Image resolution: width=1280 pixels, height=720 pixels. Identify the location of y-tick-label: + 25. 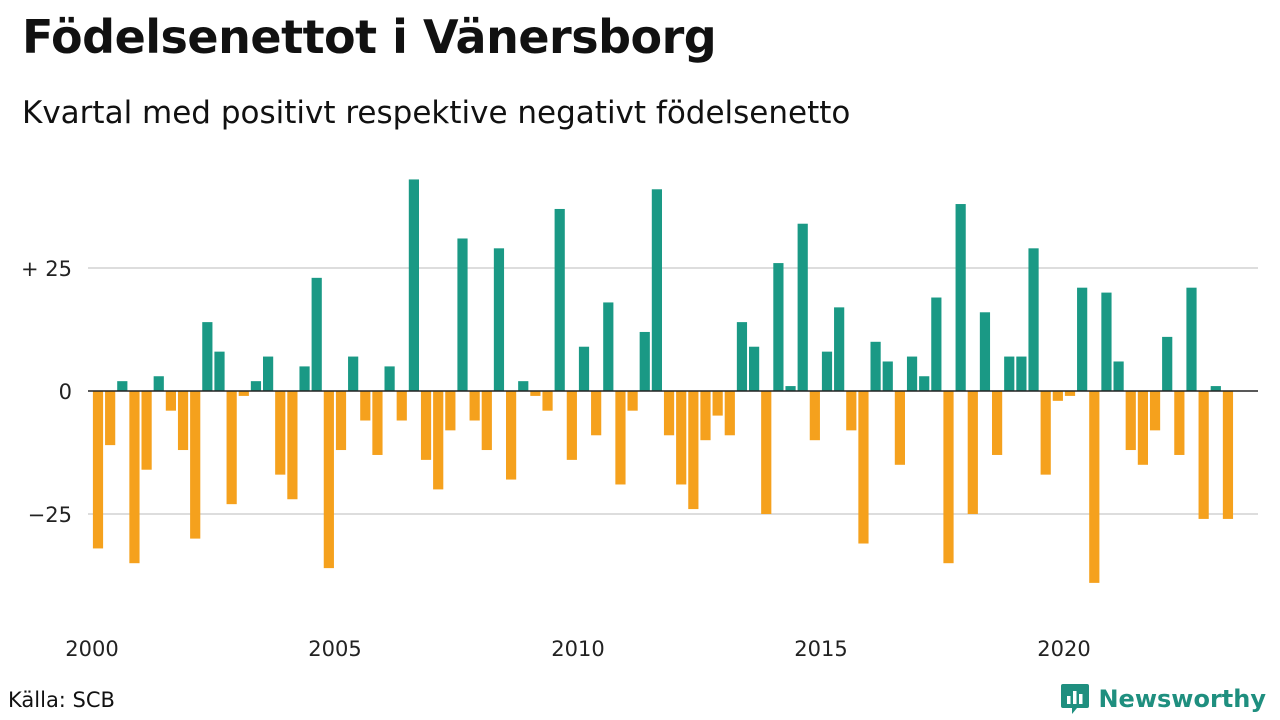
(46, 269).